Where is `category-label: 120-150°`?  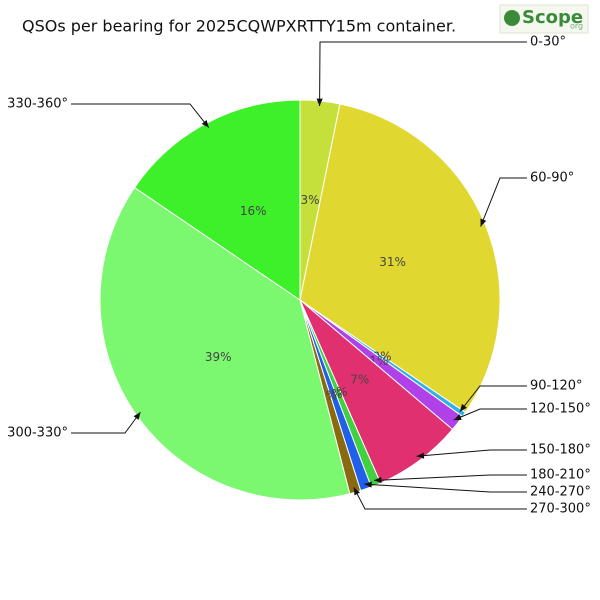 category-label: 120-150° is located at coordinates (560, 409).